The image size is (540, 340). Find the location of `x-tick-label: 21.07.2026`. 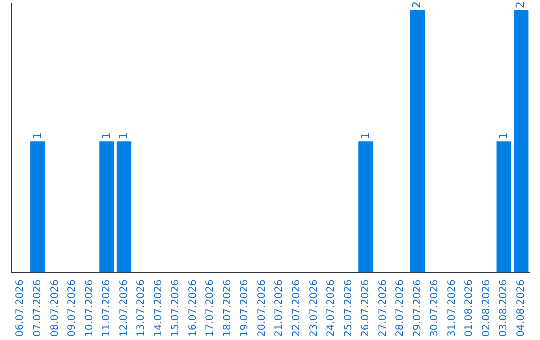

x-tick-label: 21.07.2026 is located at coordinates (280, 309).